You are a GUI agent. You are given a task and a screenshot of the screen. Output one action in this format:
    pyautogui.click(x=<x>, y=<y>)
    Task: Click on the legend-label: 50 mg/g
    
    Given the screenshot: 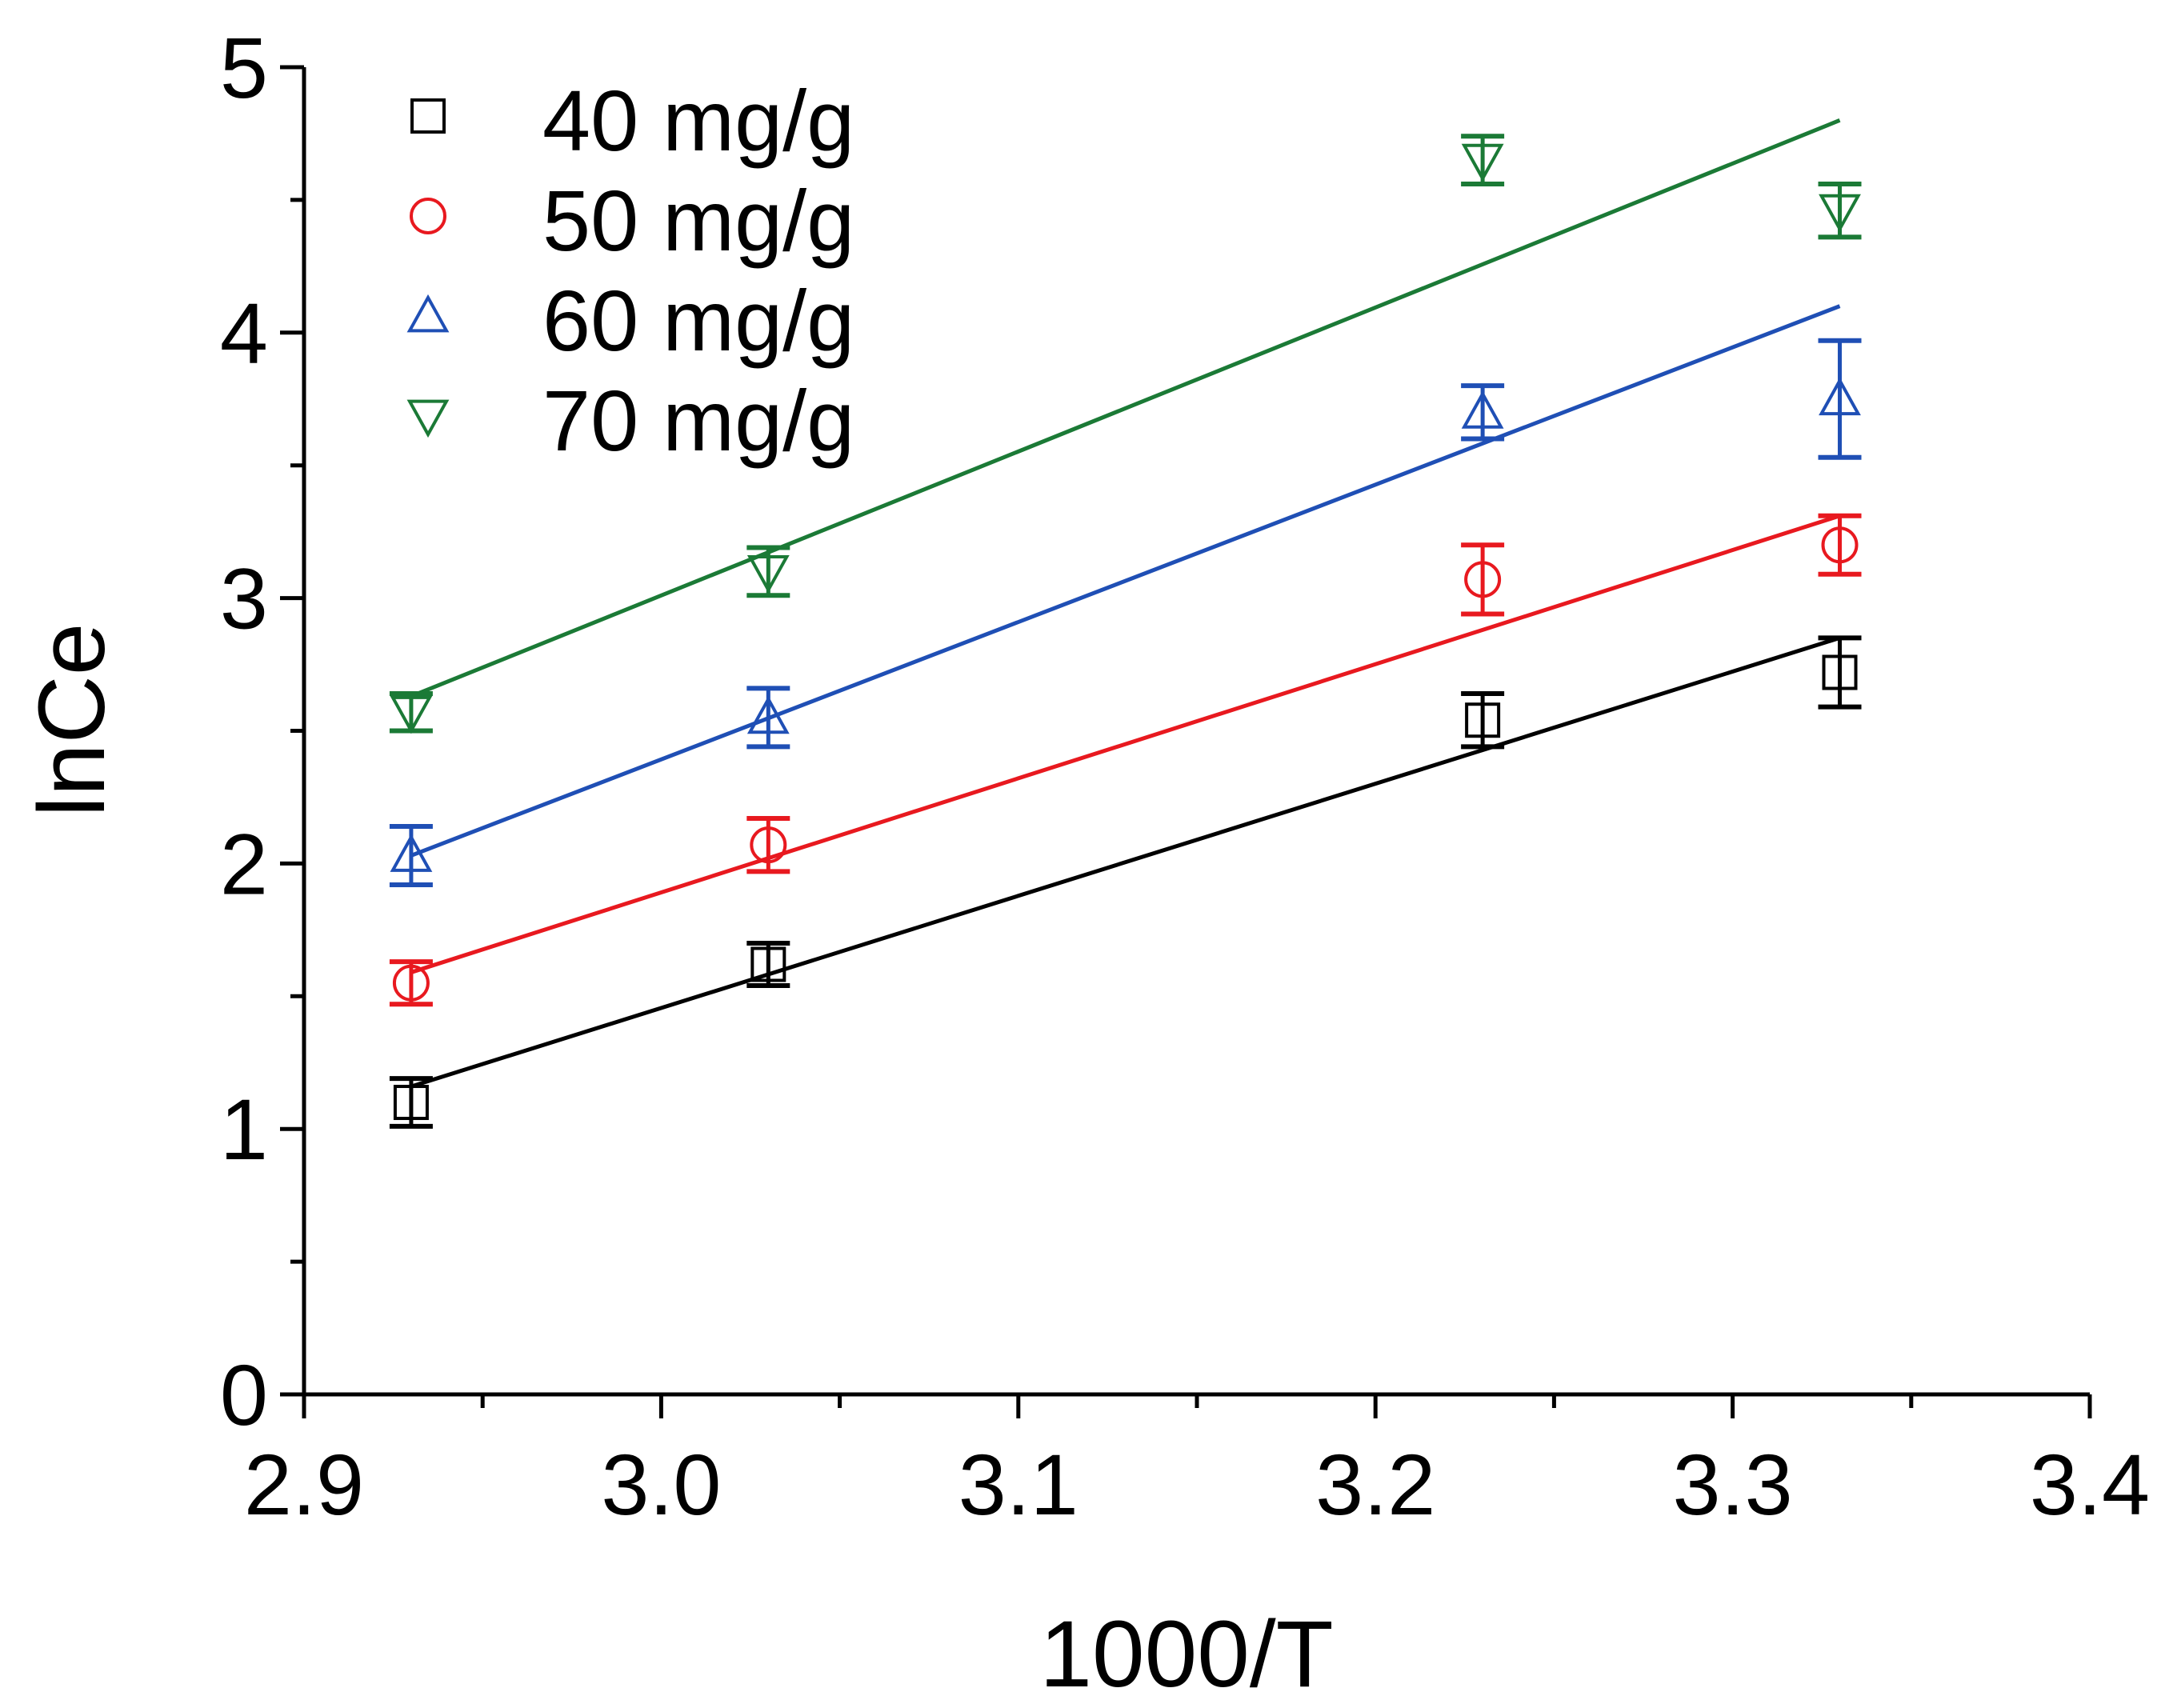 What is the action you would take?
    pyautogui.click(x=698, y=220)
    